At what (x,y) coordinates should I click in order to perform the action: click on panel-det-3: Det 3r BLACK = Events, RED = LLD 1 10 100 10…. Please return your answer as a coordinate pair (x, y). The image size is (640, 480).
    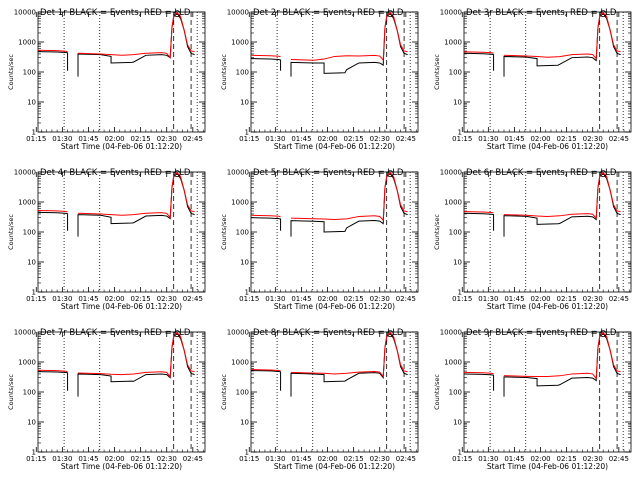
    Looking at the image, I should click on (532, 79).